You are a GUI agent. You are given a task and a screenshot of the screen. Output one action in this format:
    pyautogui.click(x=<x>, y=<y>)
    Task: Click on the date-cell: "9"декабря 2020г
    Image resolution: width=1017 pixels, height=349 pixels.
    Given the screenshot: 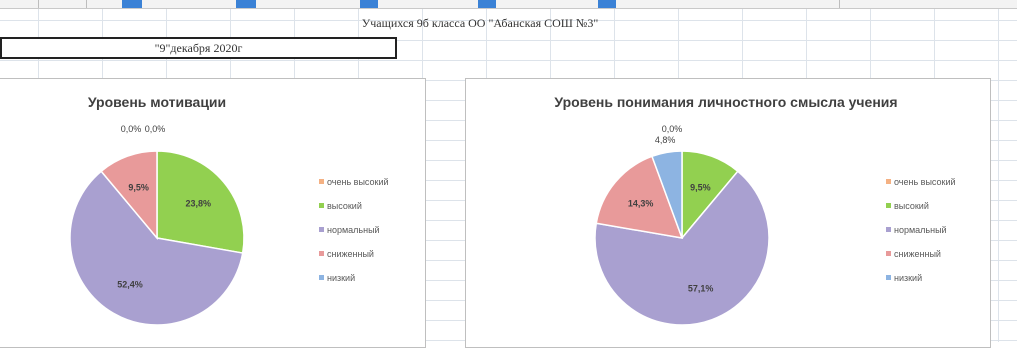 What is the action you would take?
    pyautogui.click(x=198, y=48)
    